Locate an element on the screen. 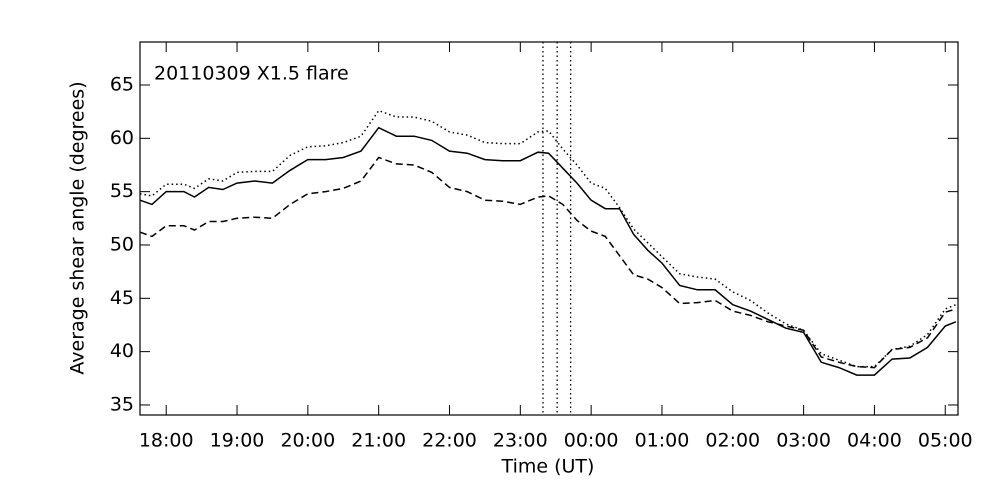  y-tick-label: 35 is located at coordinates (122, 404).